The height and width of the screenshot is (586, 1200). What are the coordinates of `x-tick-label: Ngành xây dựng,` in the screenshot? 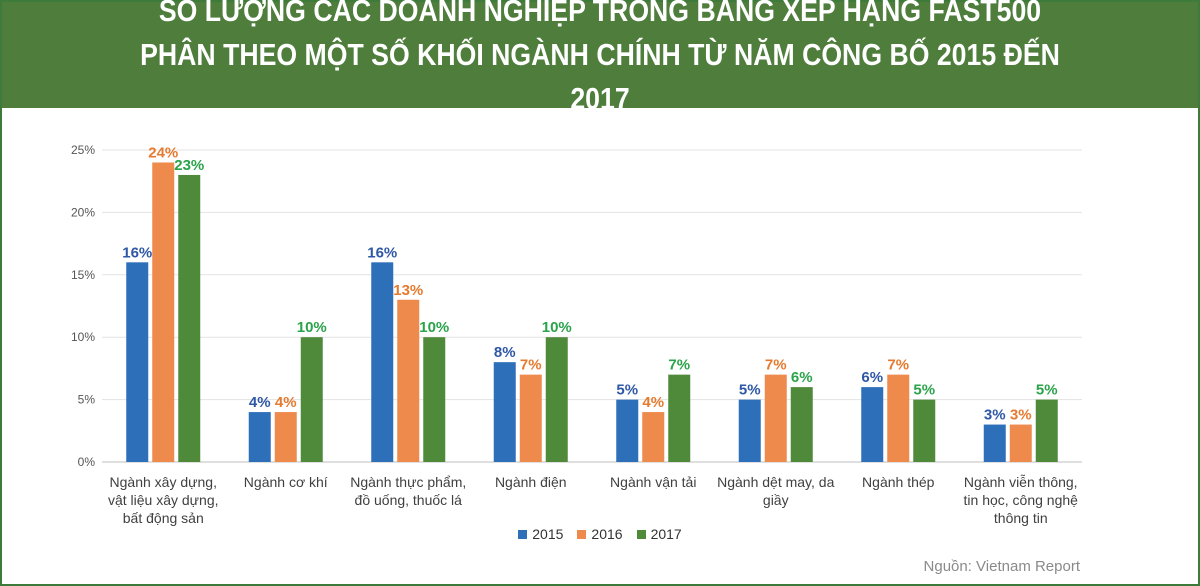 It's located at (163, 482).